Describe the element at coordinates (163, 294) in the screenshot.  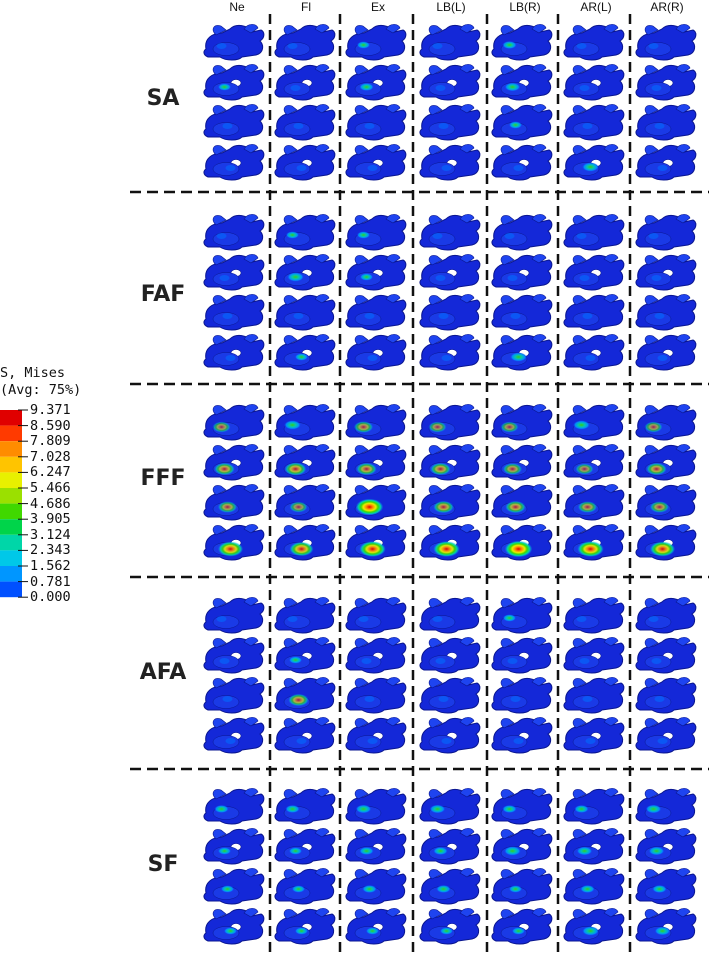
I see `row-label-faf: FAF` at that location.